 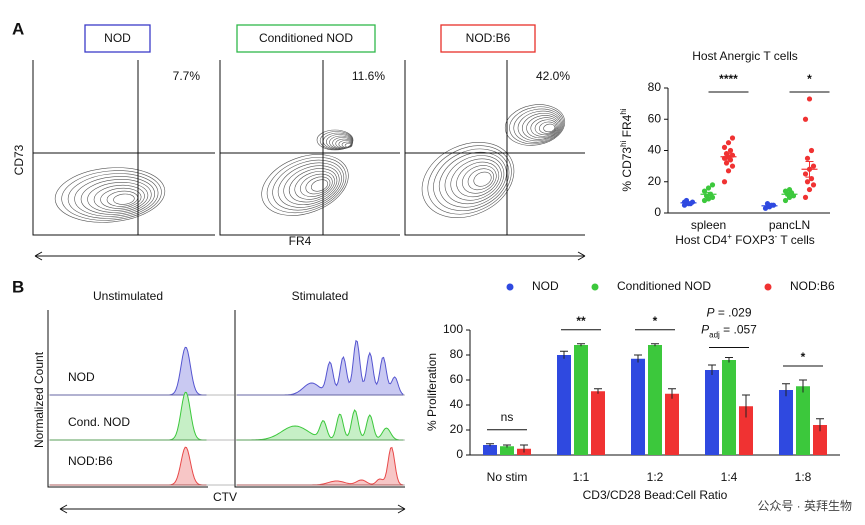 I want to click on group-title: NOD:B6, so click(x=488, y=38).